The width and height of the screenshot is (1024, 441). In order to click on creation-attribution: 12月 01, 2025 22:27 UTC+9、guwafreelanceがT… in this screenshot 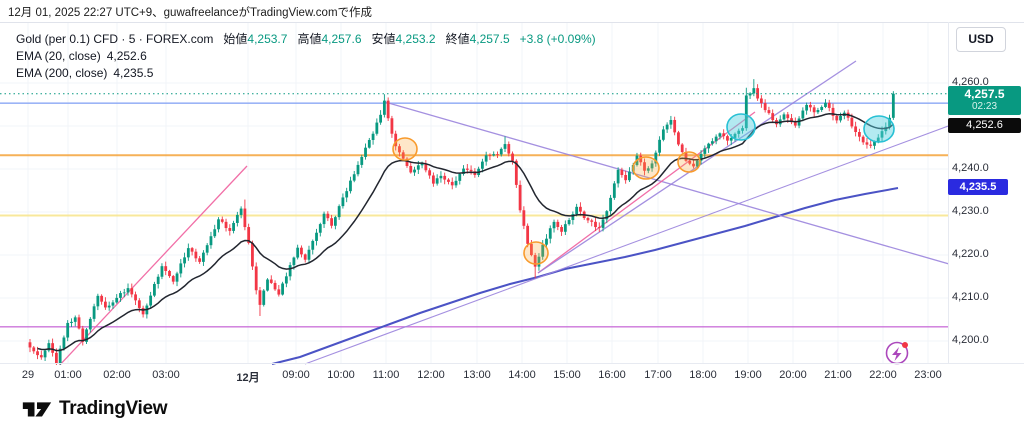, I will do `click(190, 13)`.